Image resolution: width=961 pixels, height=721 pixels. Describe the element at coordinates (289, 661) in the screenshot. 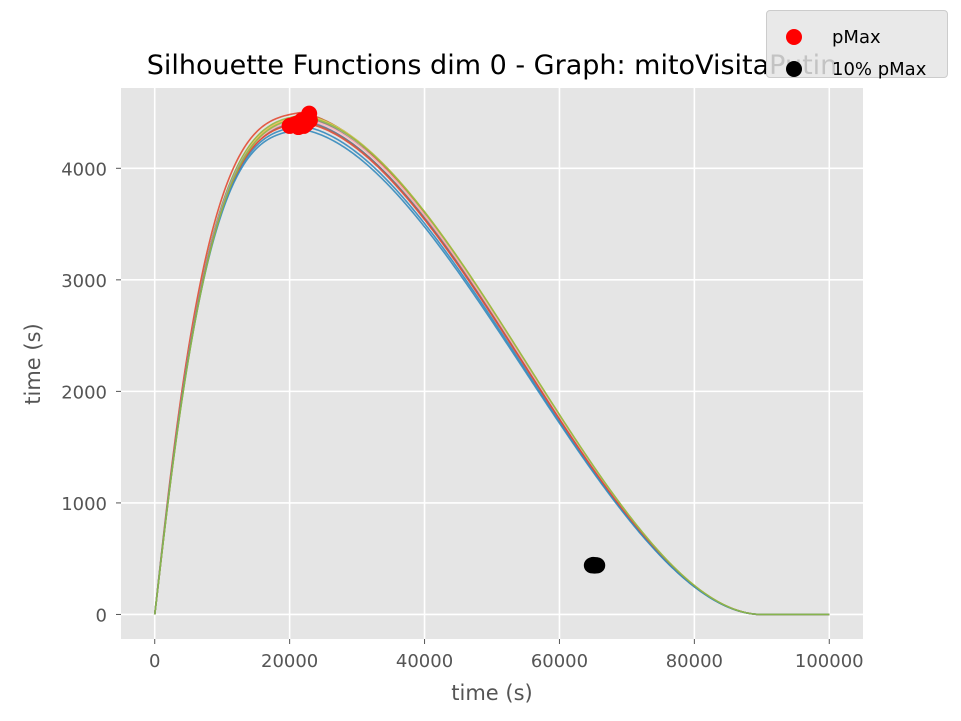

I see `x-tick-label: 20000` at that location.